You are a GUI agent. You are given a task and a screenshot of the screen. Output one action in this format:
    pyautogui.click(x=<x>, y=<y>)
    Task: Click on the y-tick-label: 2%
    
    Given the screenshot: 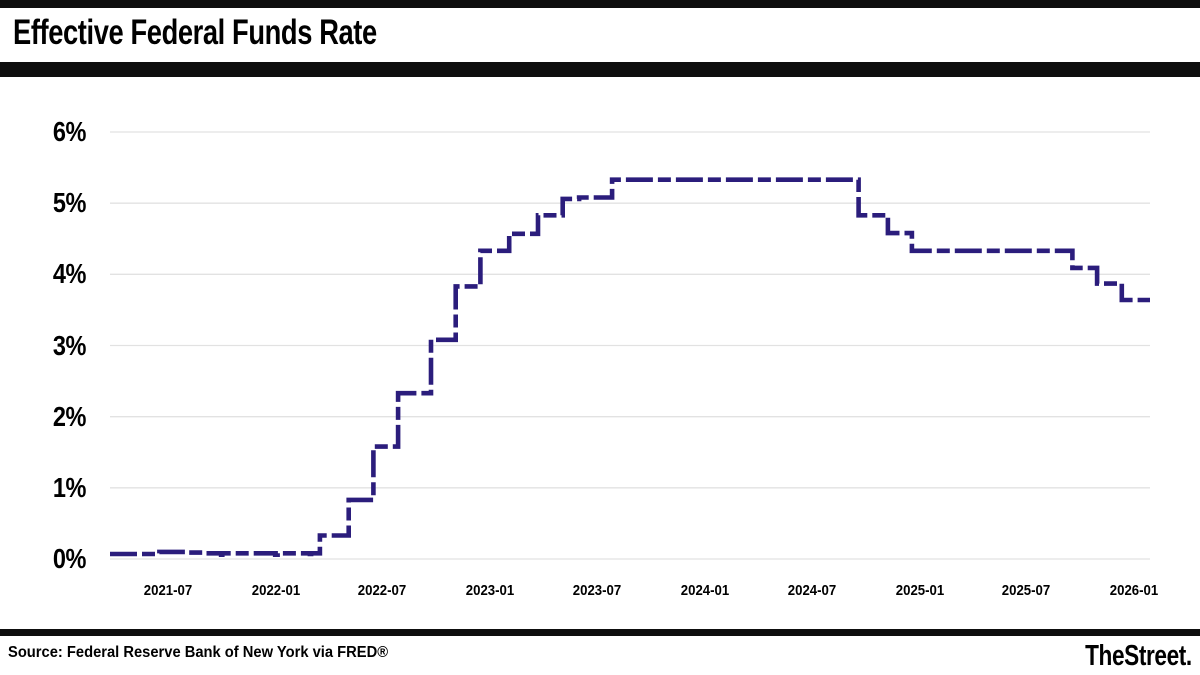 What is the action you would take?
    pyautogui.click(x=69, y=416)
    